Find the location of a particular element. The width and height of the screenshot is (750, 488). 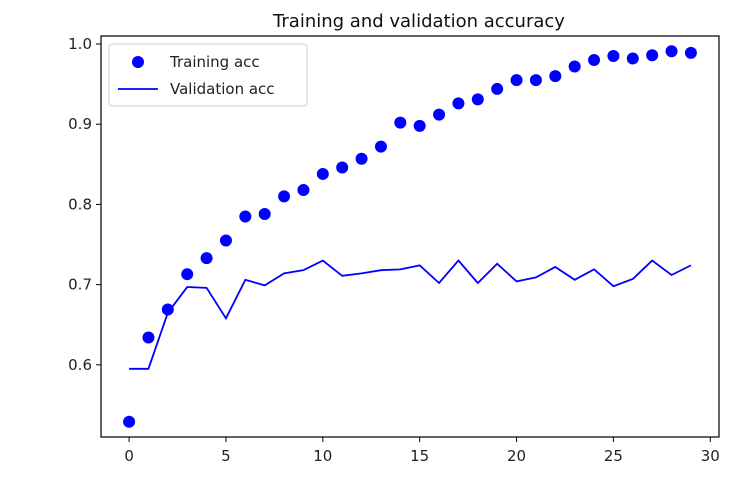

legend-label: Validation acc is located at coordinates (222, 89).